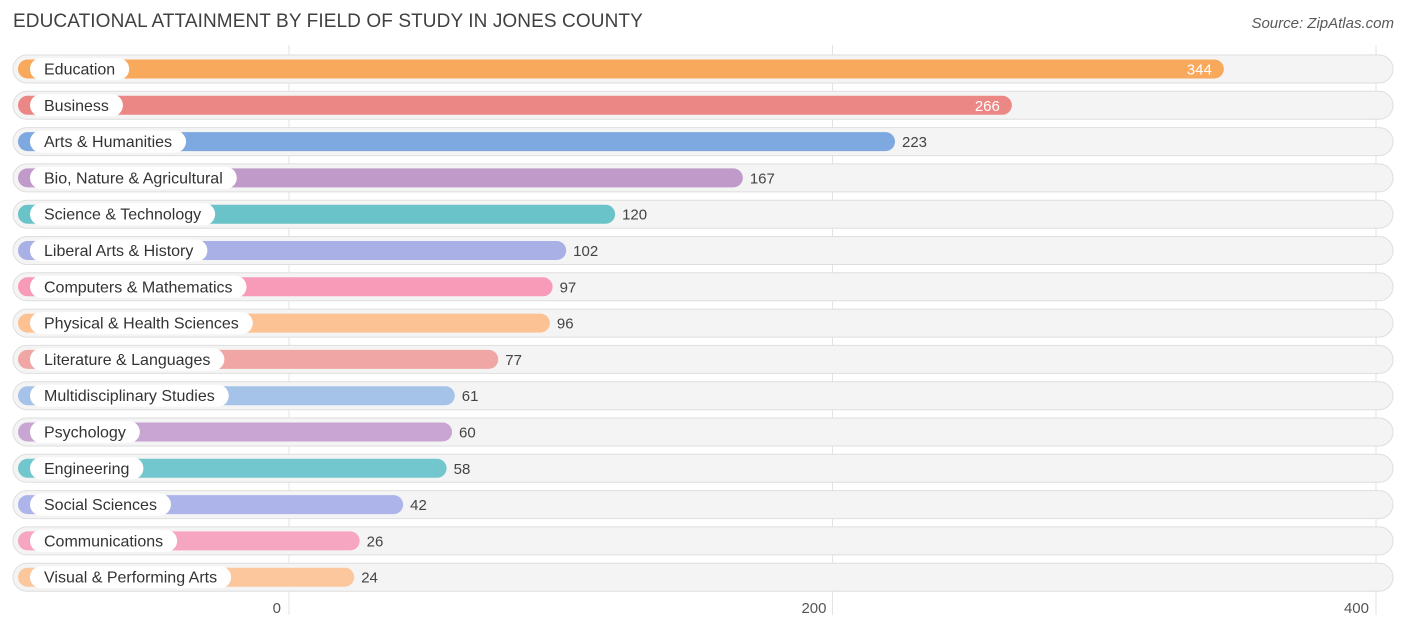 The width and height of the screenshot is (1406, 631). I want to click on category-label: Literature & Languages, so click(127, 360).